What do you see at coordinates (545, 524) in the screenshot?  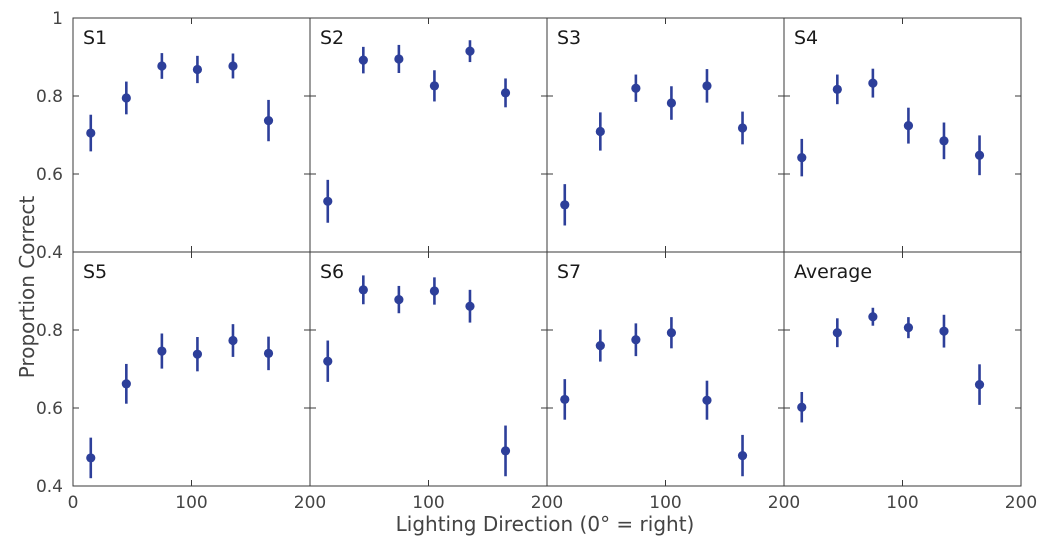 I see `x-axis-label: Lighting Direction (0° = right)` at bounding box center [545, 524].